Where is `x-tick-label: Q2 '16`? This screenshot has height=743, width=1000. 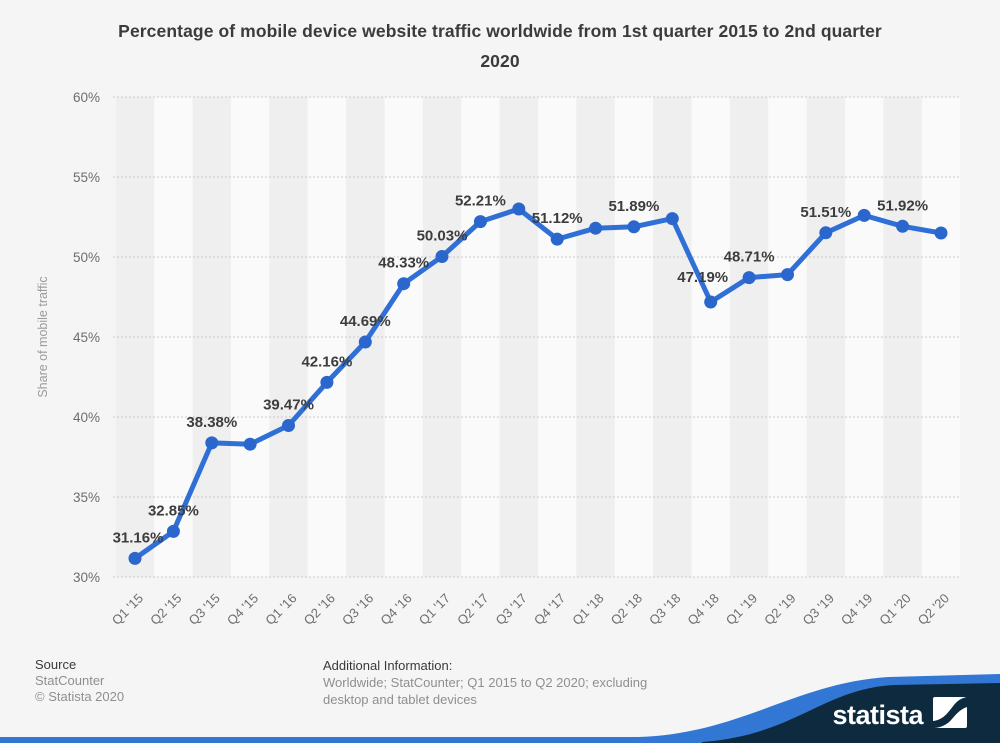
x-tick-label: Q2 '16 is located at coordinates (319, 609).